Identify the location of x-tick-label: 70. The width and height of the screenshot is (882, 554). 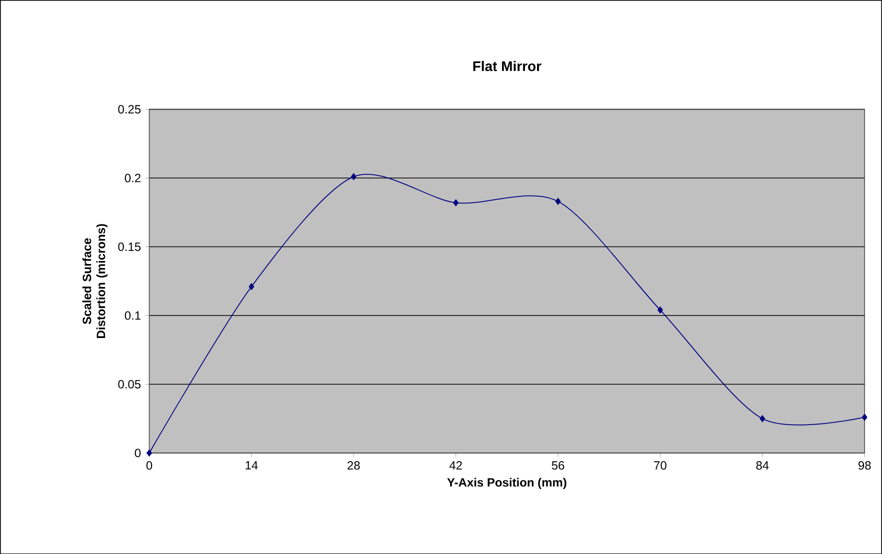
(660, 465).